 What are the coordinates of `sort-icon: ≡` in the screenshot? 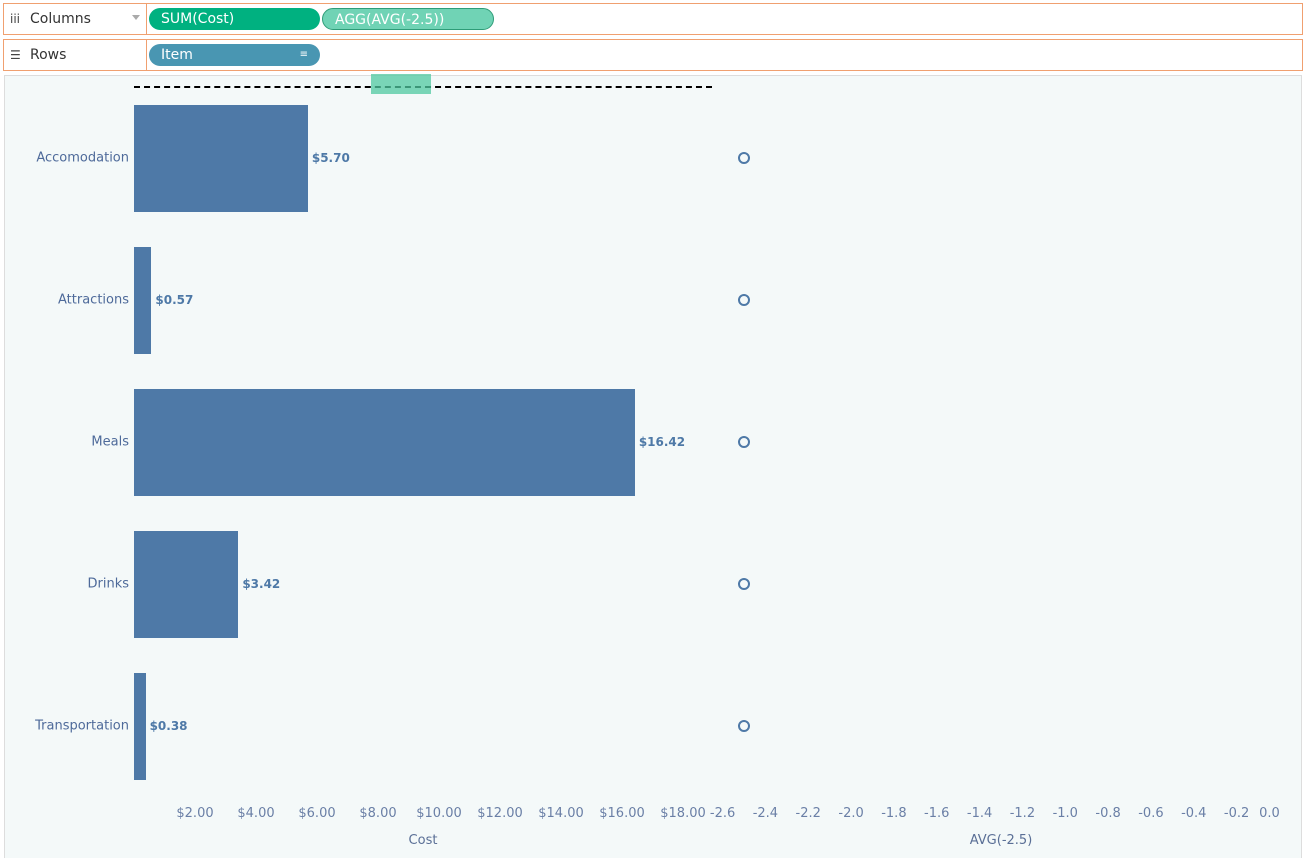 It's located at (303, 54).